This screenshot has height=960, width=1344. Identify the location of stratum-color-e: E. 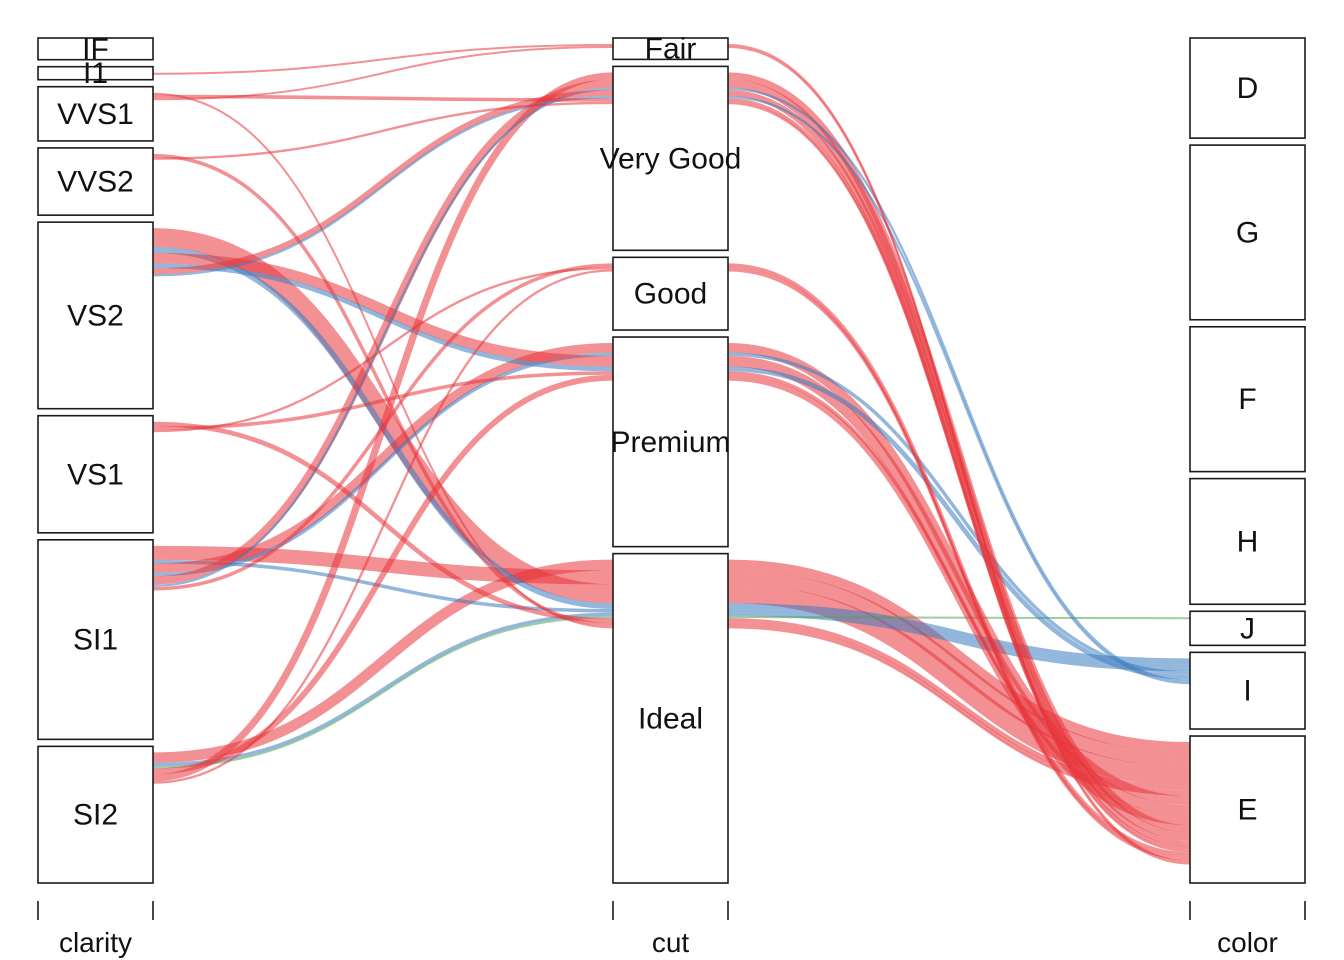
(1247, 809).